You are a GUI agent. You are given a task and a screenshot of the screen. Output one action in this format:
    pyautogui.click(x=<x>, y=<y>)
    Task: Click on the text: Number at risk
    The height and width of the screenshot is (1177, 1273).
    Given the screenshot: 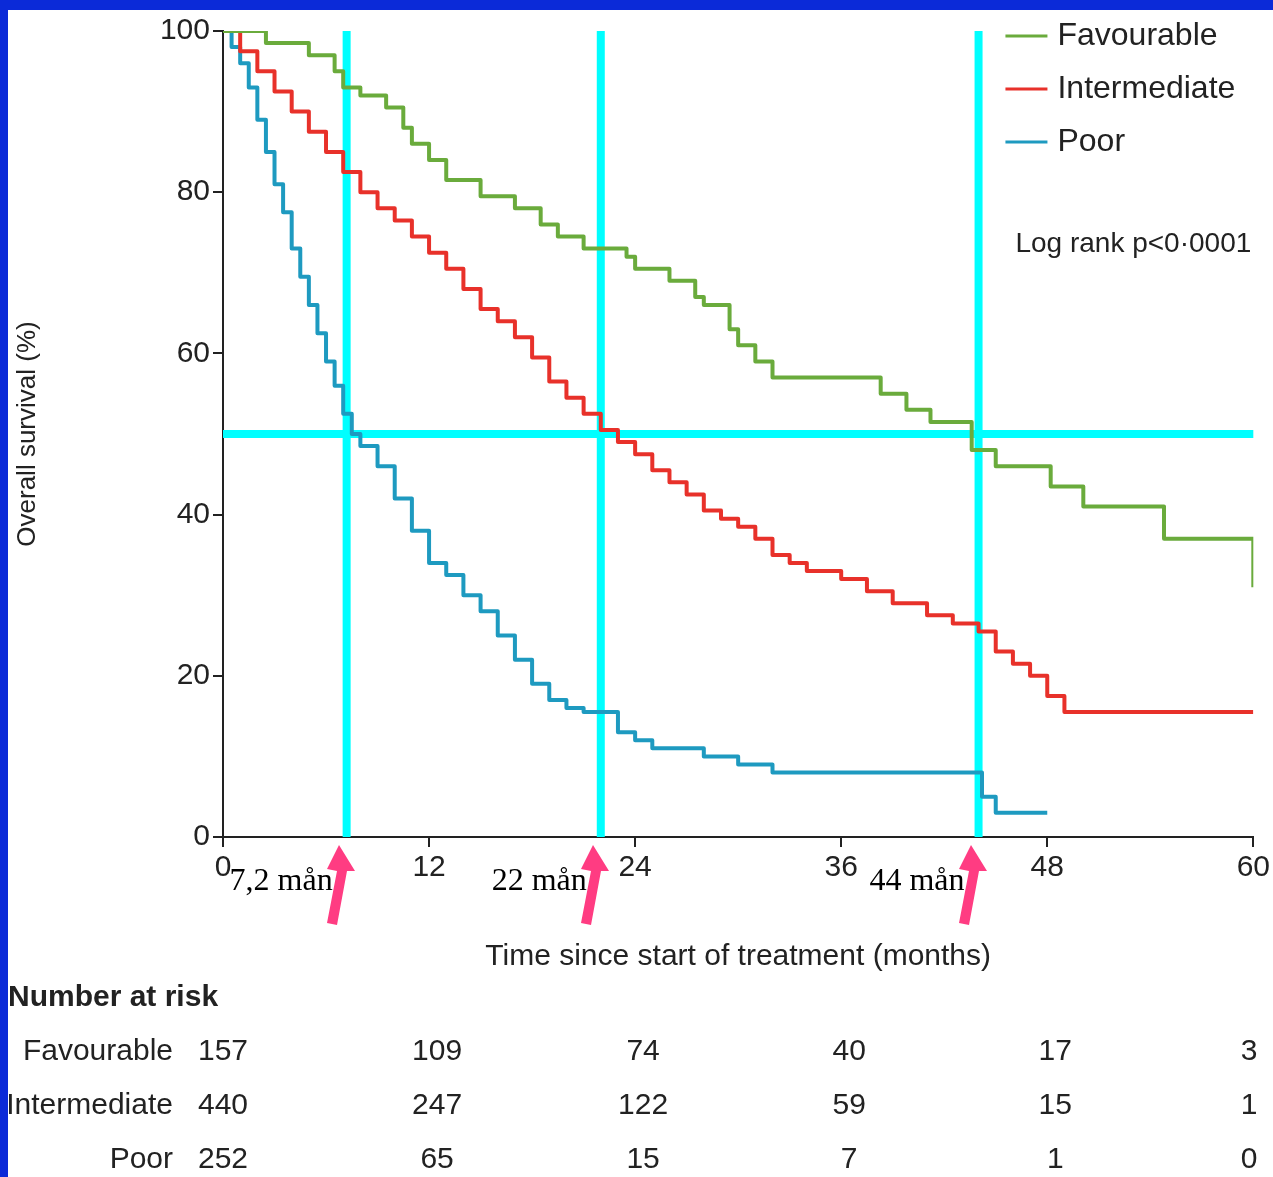 What is the action you would take?
    pyautogui.click(x=113, y=996)
    